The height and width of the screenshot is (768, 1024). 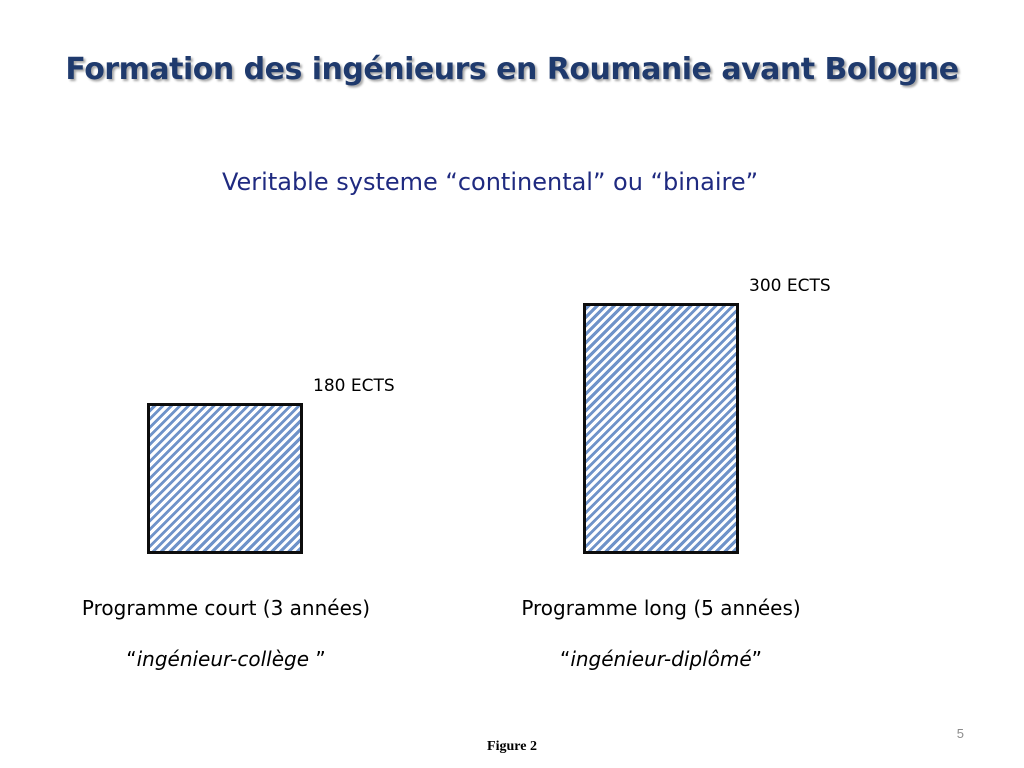 I want to click on bar-long-program, so click(x=661, y=428).